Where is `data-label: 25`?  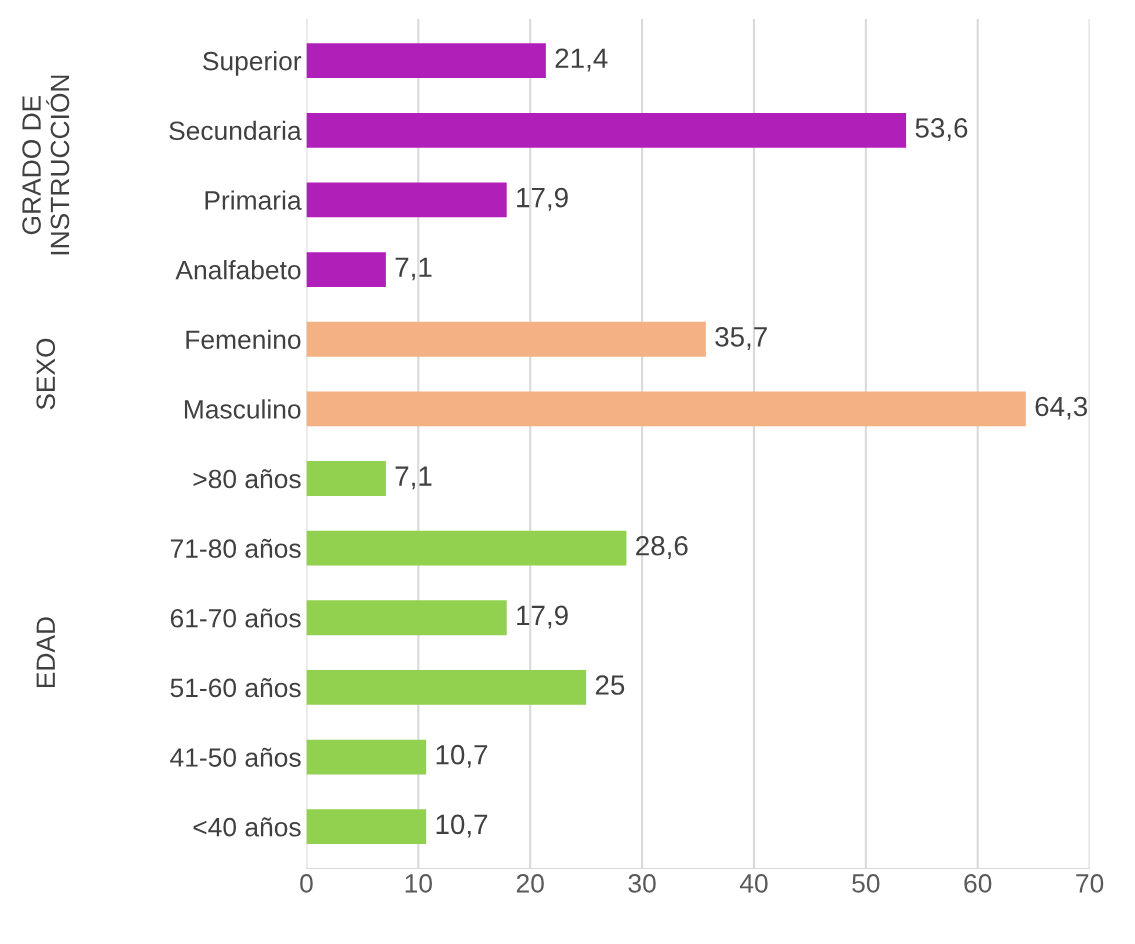 data-label: 25 is located at coordinates (610, 685).